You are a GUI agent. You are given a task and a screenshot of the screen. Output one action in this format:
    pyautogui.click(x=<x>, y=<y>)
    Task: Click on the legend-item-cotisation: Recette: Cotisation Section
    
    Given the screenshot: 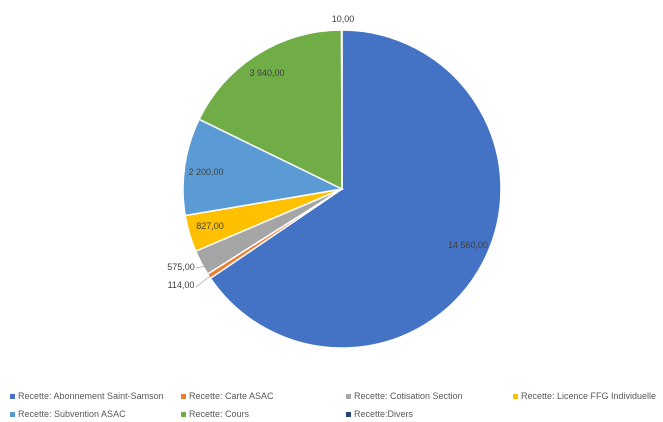 What is the action you would take?
    pyautogui.click(x=404, y=396)
    